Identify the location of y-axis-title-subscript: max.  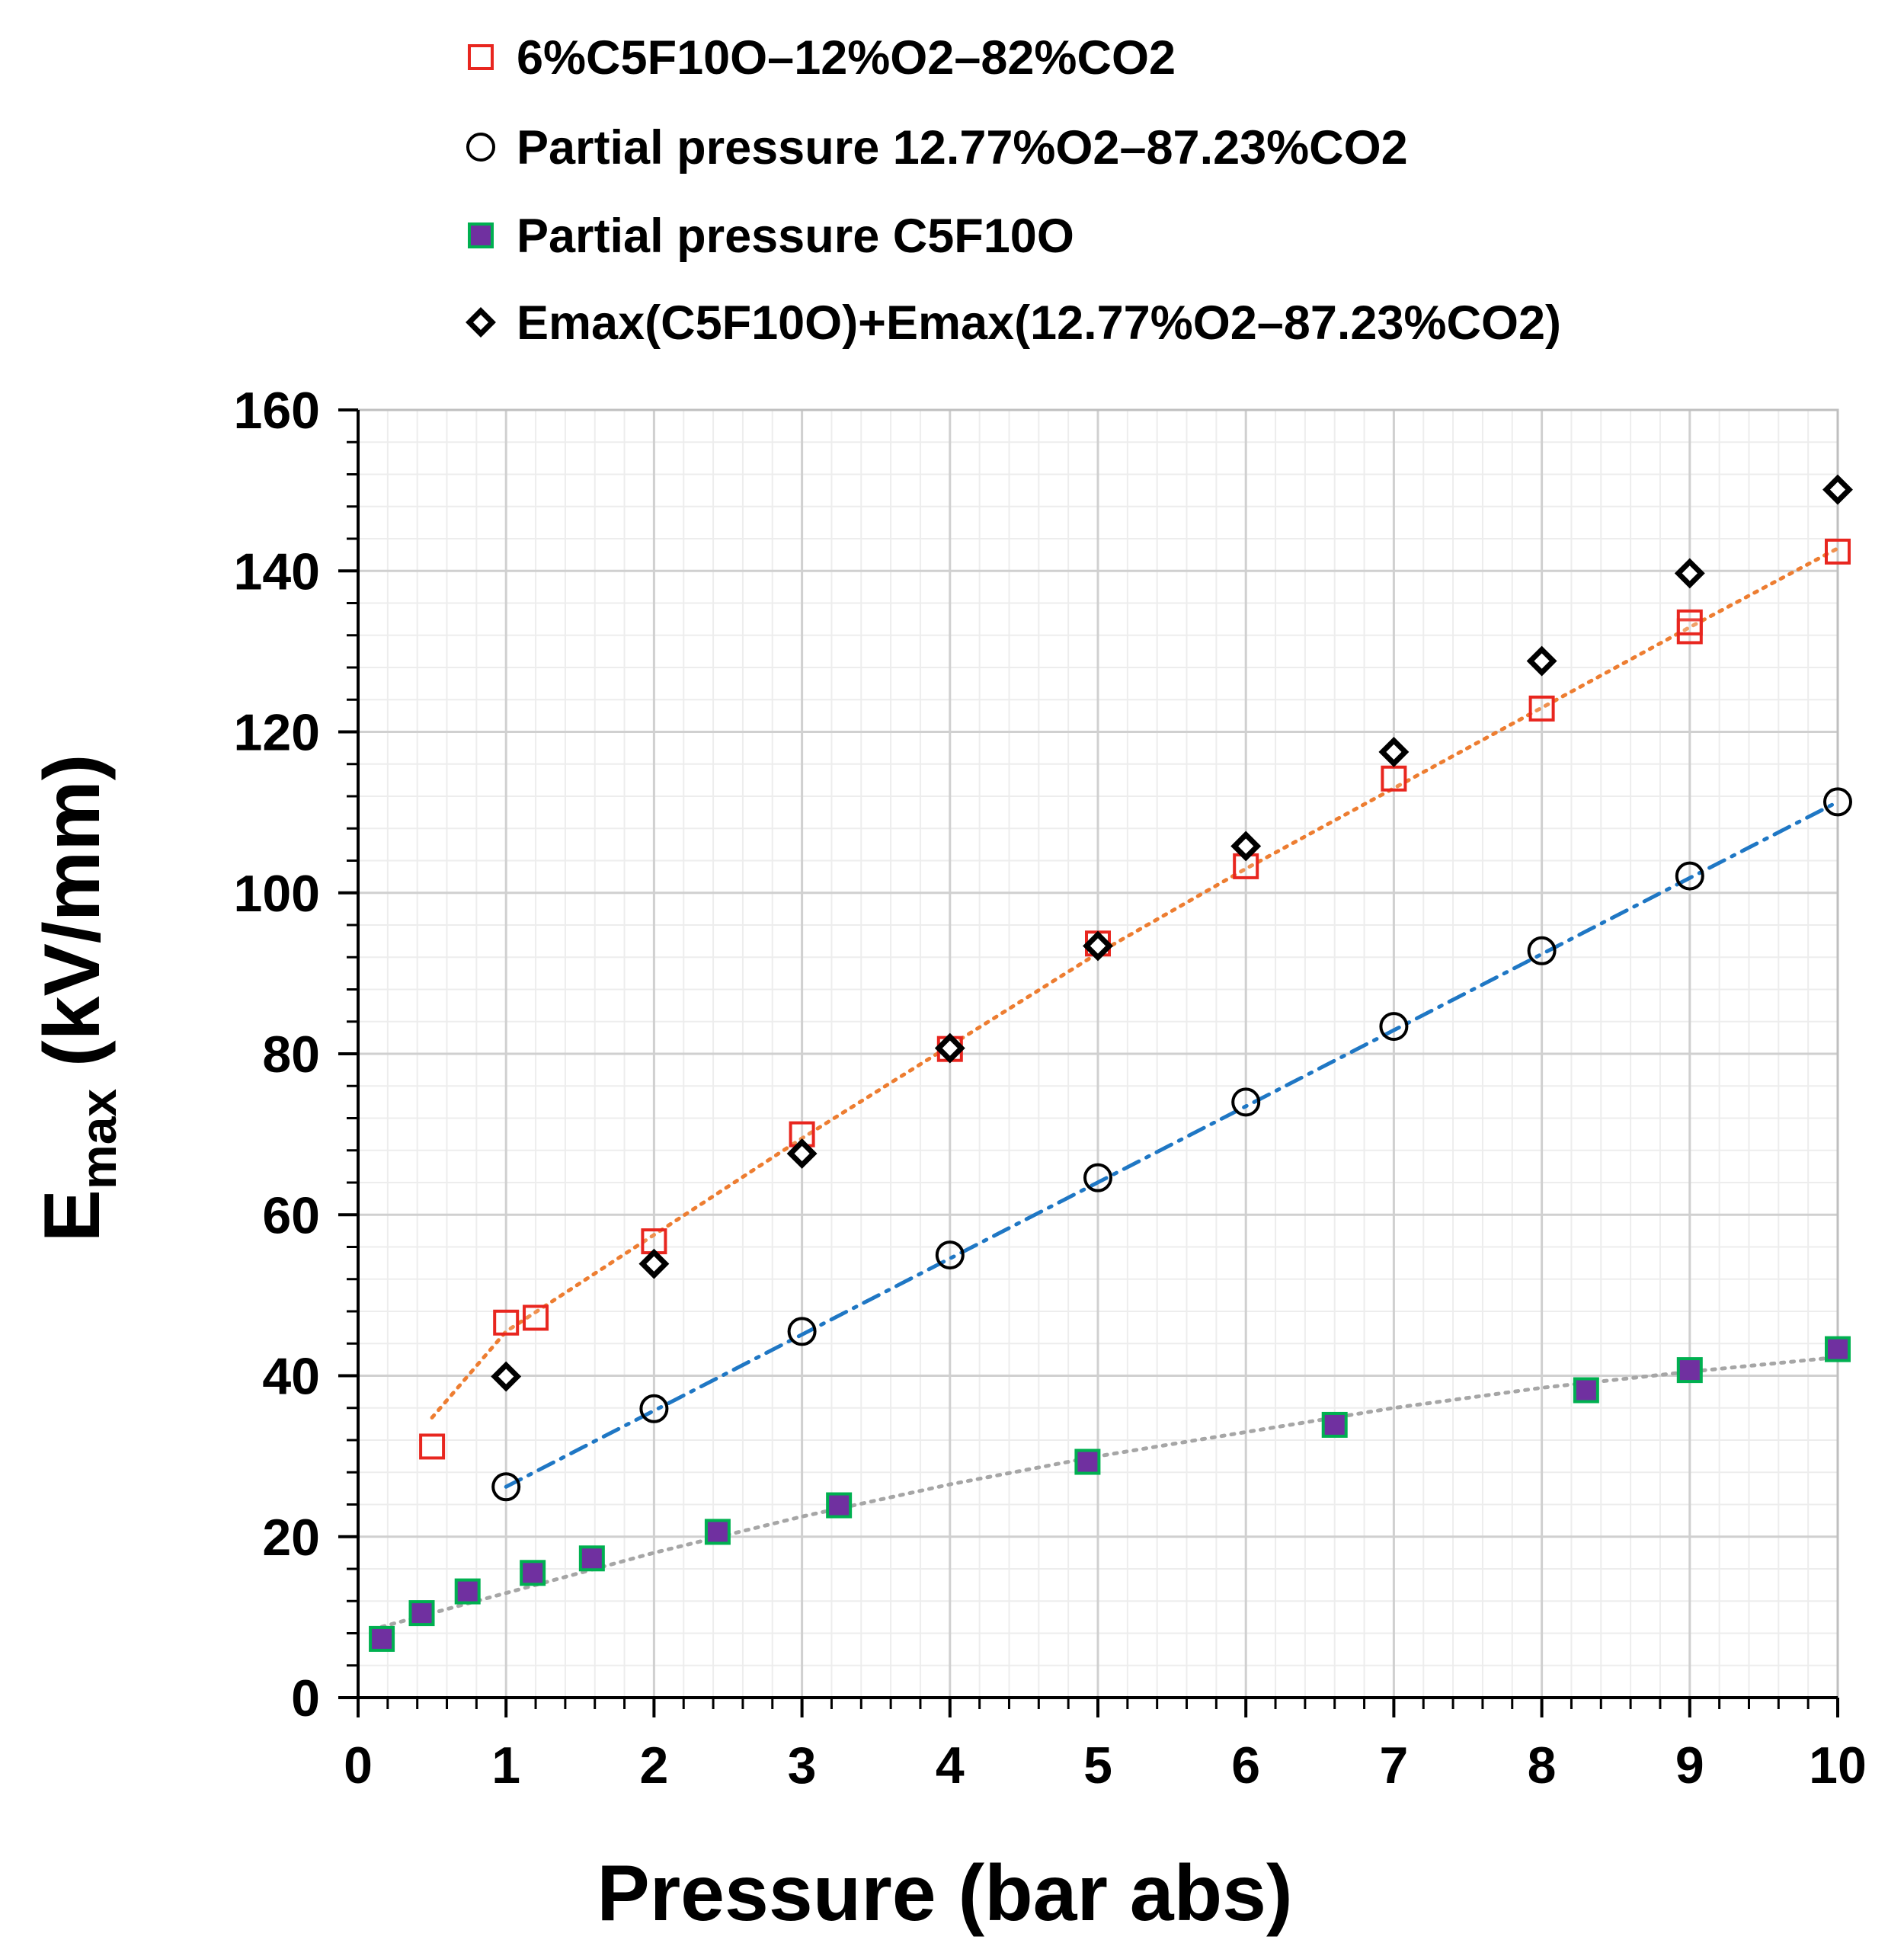
(98, 1139).